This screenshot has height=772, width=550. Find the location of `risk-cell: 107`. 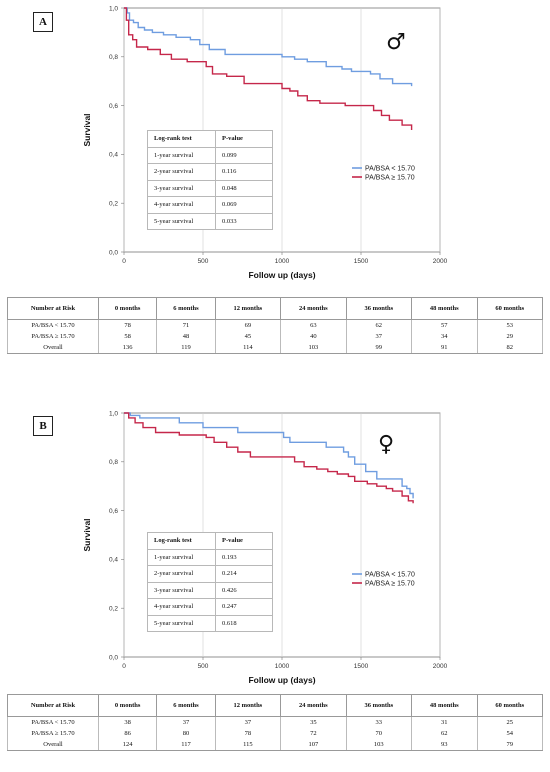

risk-cell: 107 is located at coordinates (313, 745).